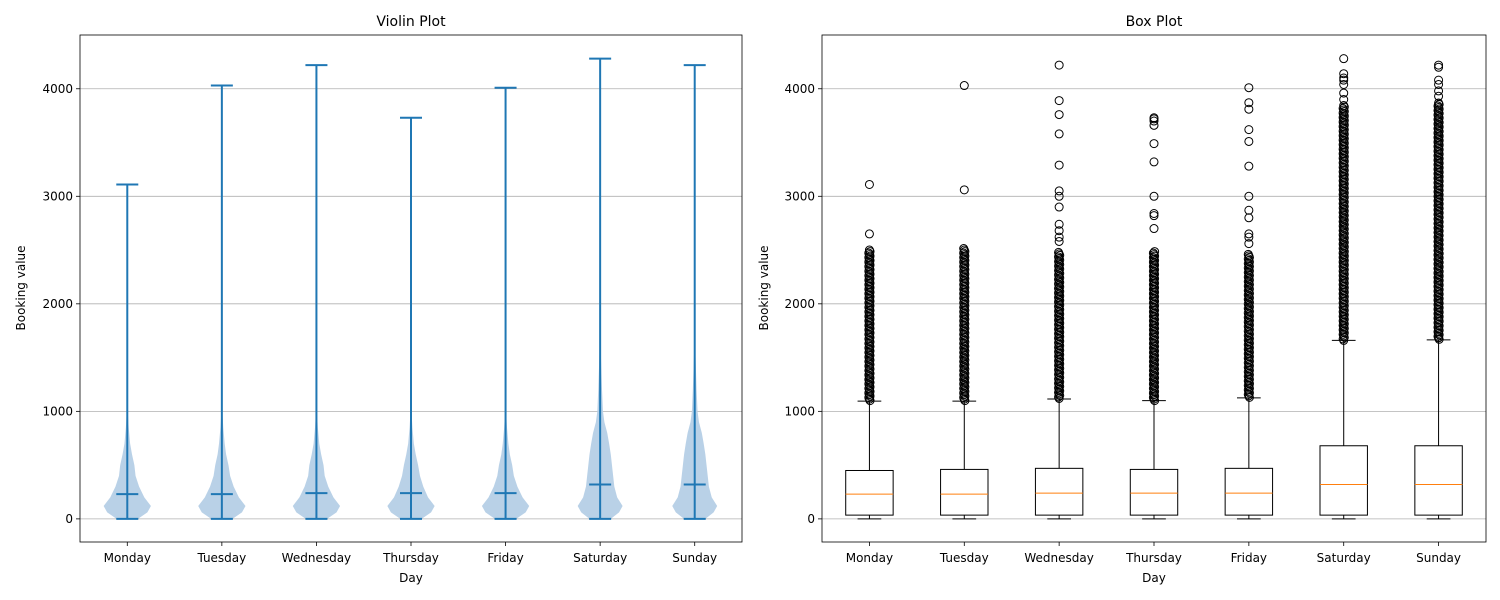  I want to click on box-x-axis-label: Day, so click(1154, 578).